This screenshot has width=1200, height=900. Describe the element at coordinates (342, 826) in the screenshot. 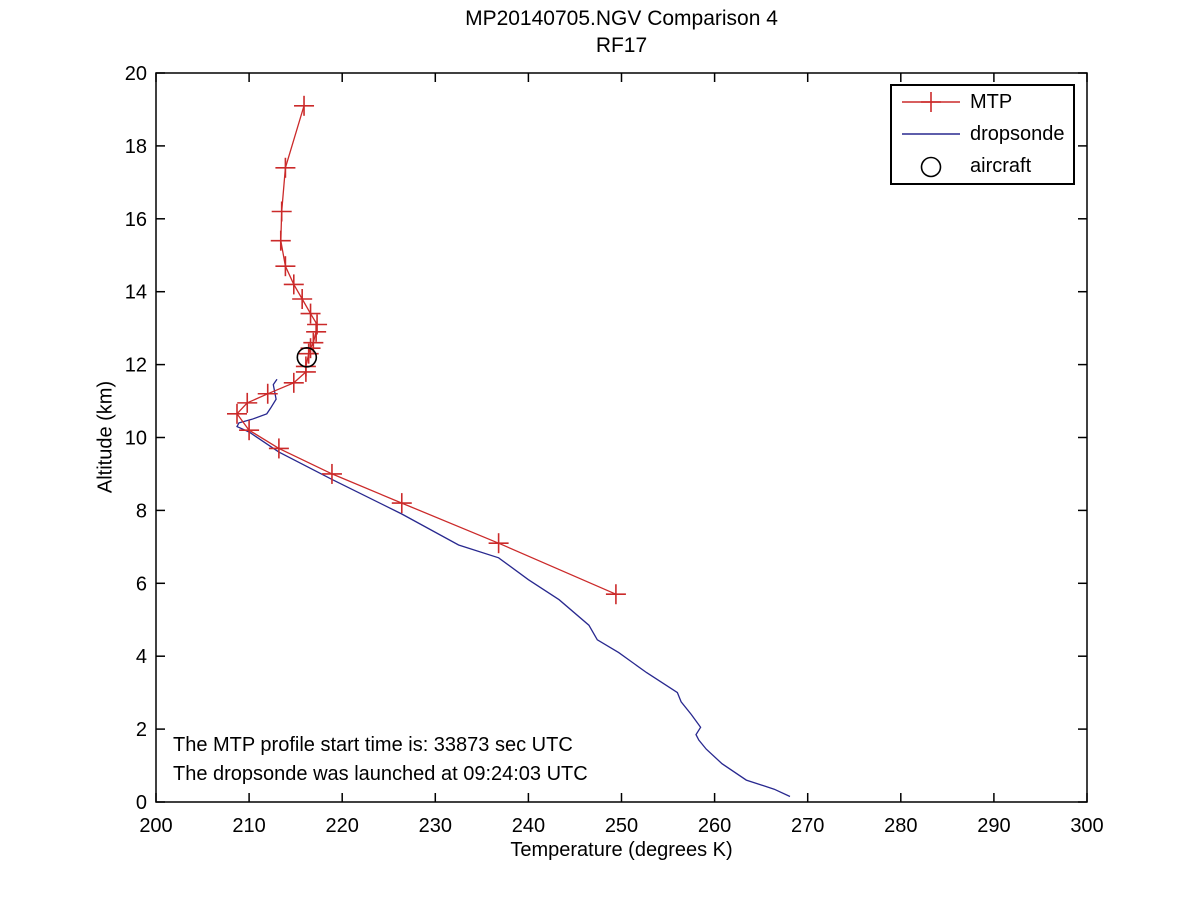

I see `x-tick-label: 220` at that location.